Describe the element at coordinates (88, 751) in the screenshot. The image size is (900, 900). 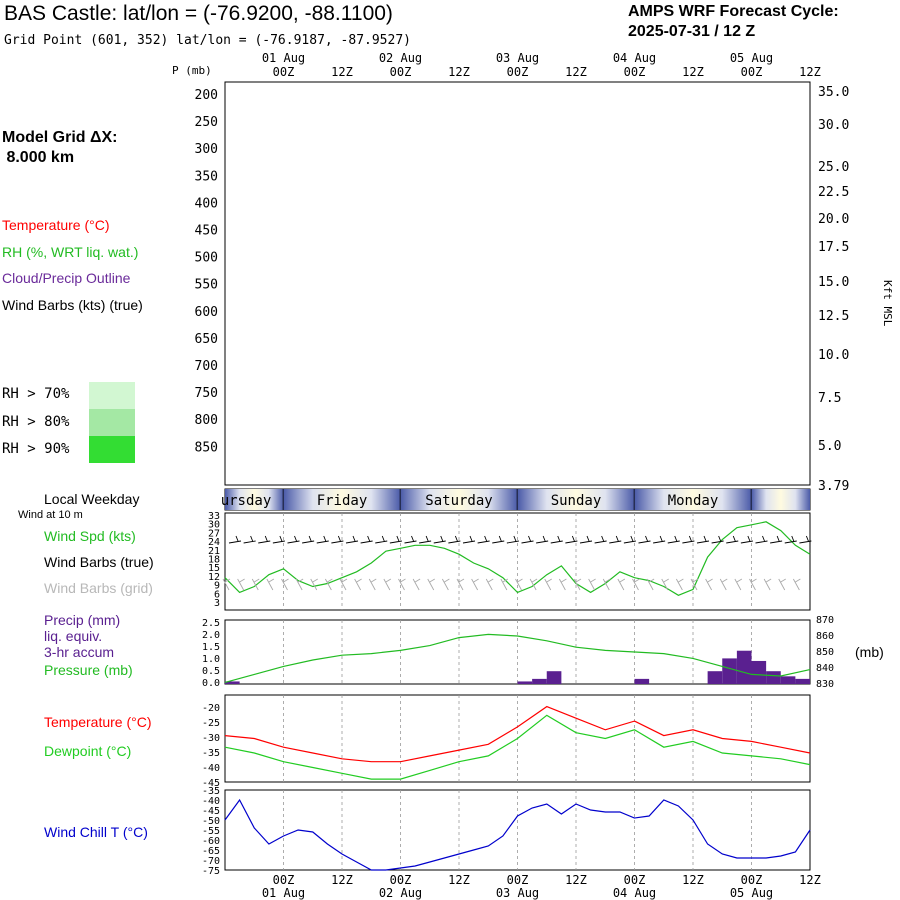
I see `dewpoint-panel-label: Dewpoint (°C)` at that location.